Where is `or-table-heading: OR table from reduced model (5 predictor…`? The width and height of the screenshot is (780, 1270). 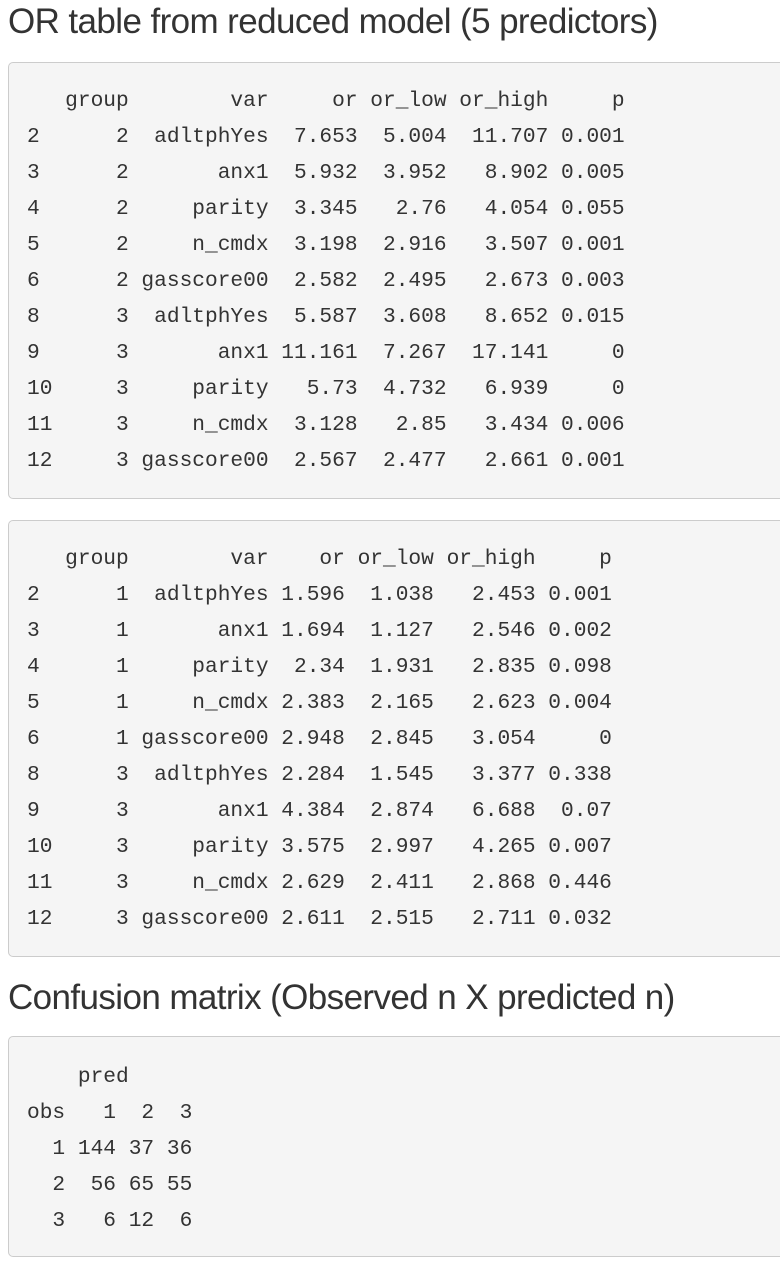
or-table-heading: OR table from reduced model (5 predictor… is located at coordinates (333, 21).